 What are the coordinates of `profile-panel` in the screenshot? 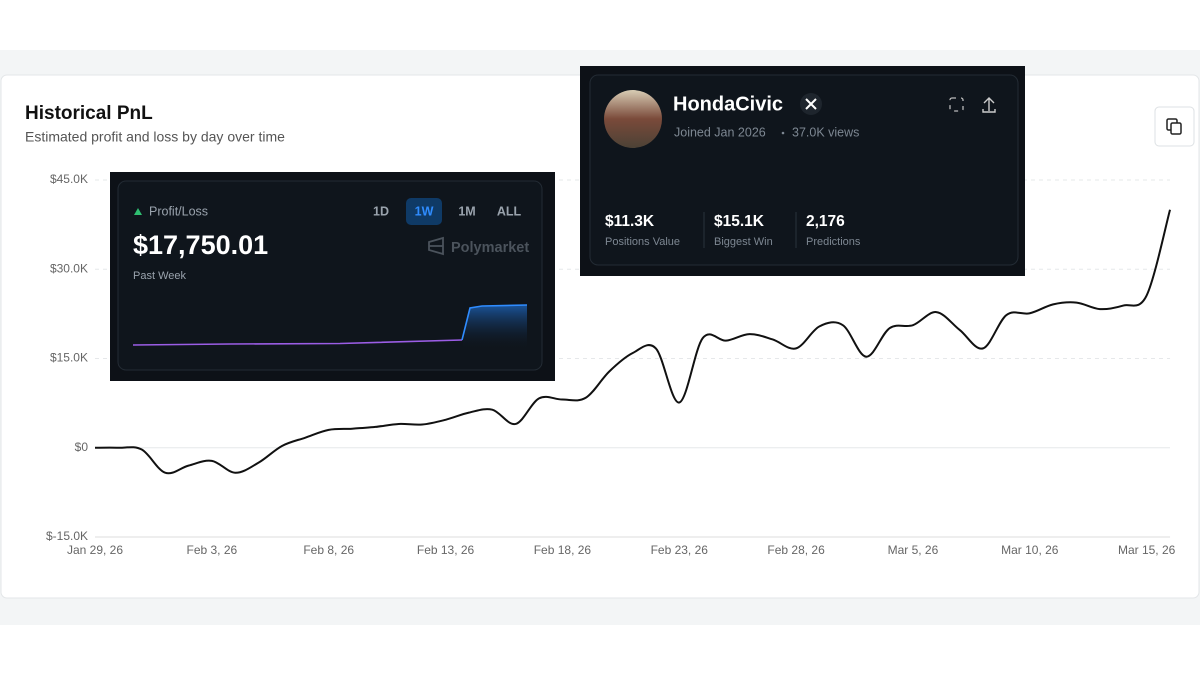 It's located at (804, 170).